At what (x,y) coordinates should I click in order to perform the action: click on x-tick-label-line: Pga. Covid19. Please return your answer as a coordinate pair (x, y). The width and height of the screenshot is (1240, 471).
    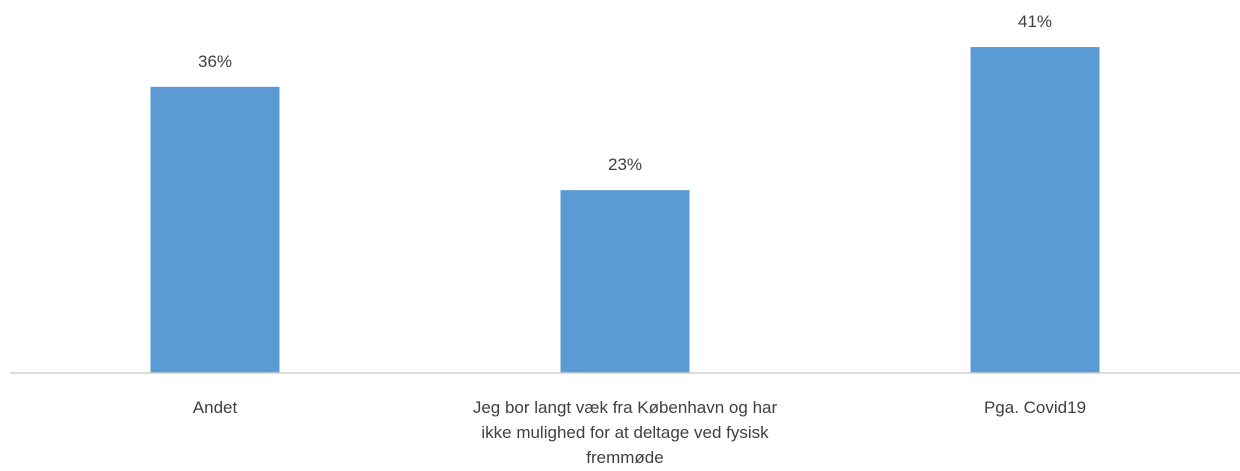
    Looking at the image, I should click on (1035, 407).